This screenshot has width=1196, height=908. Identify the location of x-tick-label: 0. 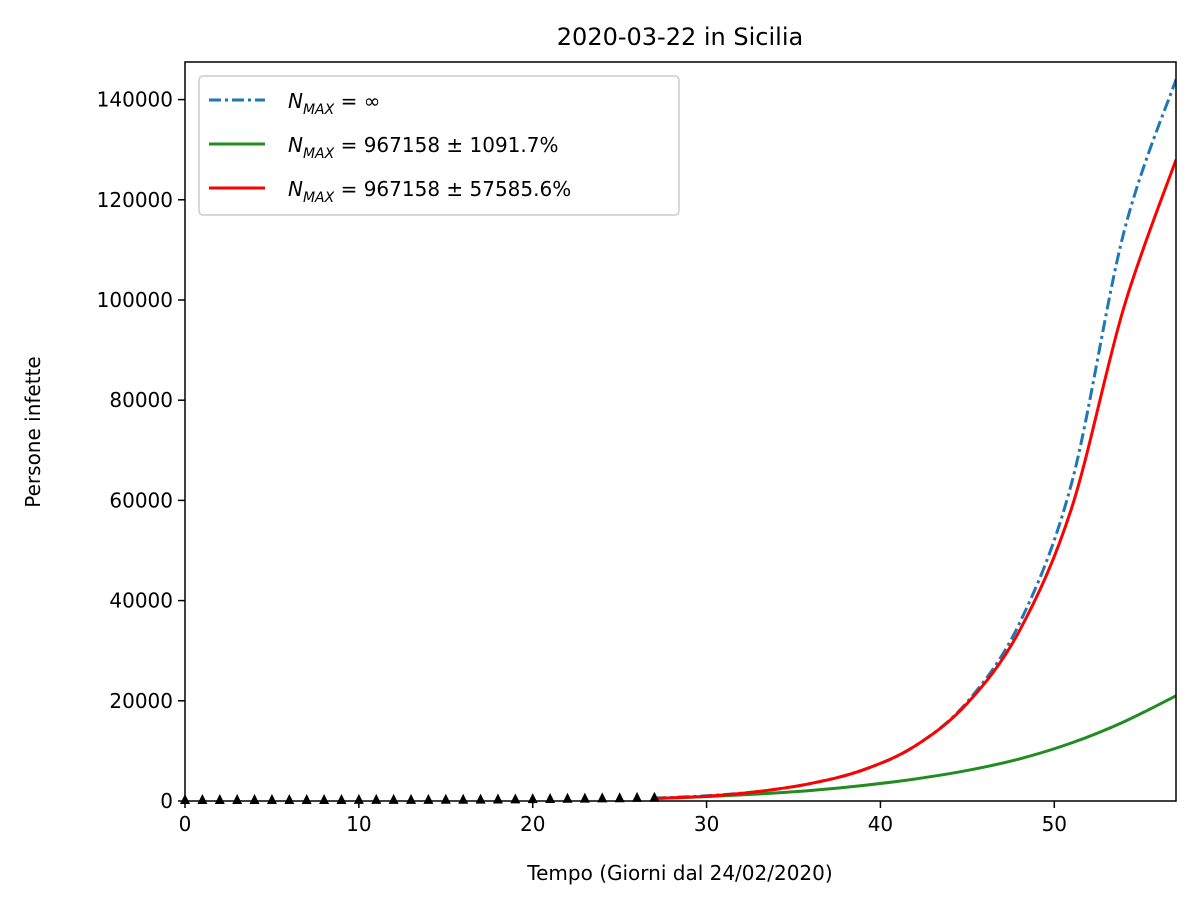
(185, 824).